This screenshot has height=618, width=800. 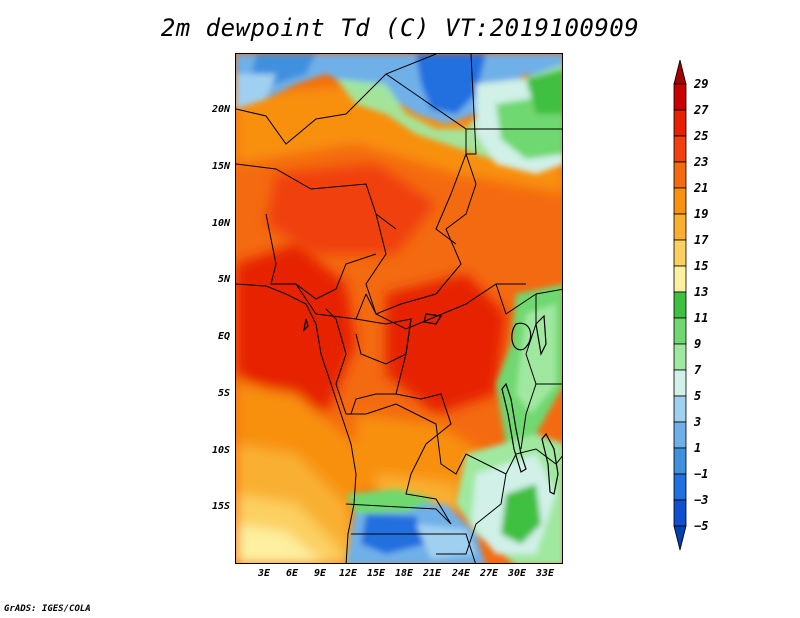 I want to click on y-tick-20n: 20N, so click(x=220, y=109).